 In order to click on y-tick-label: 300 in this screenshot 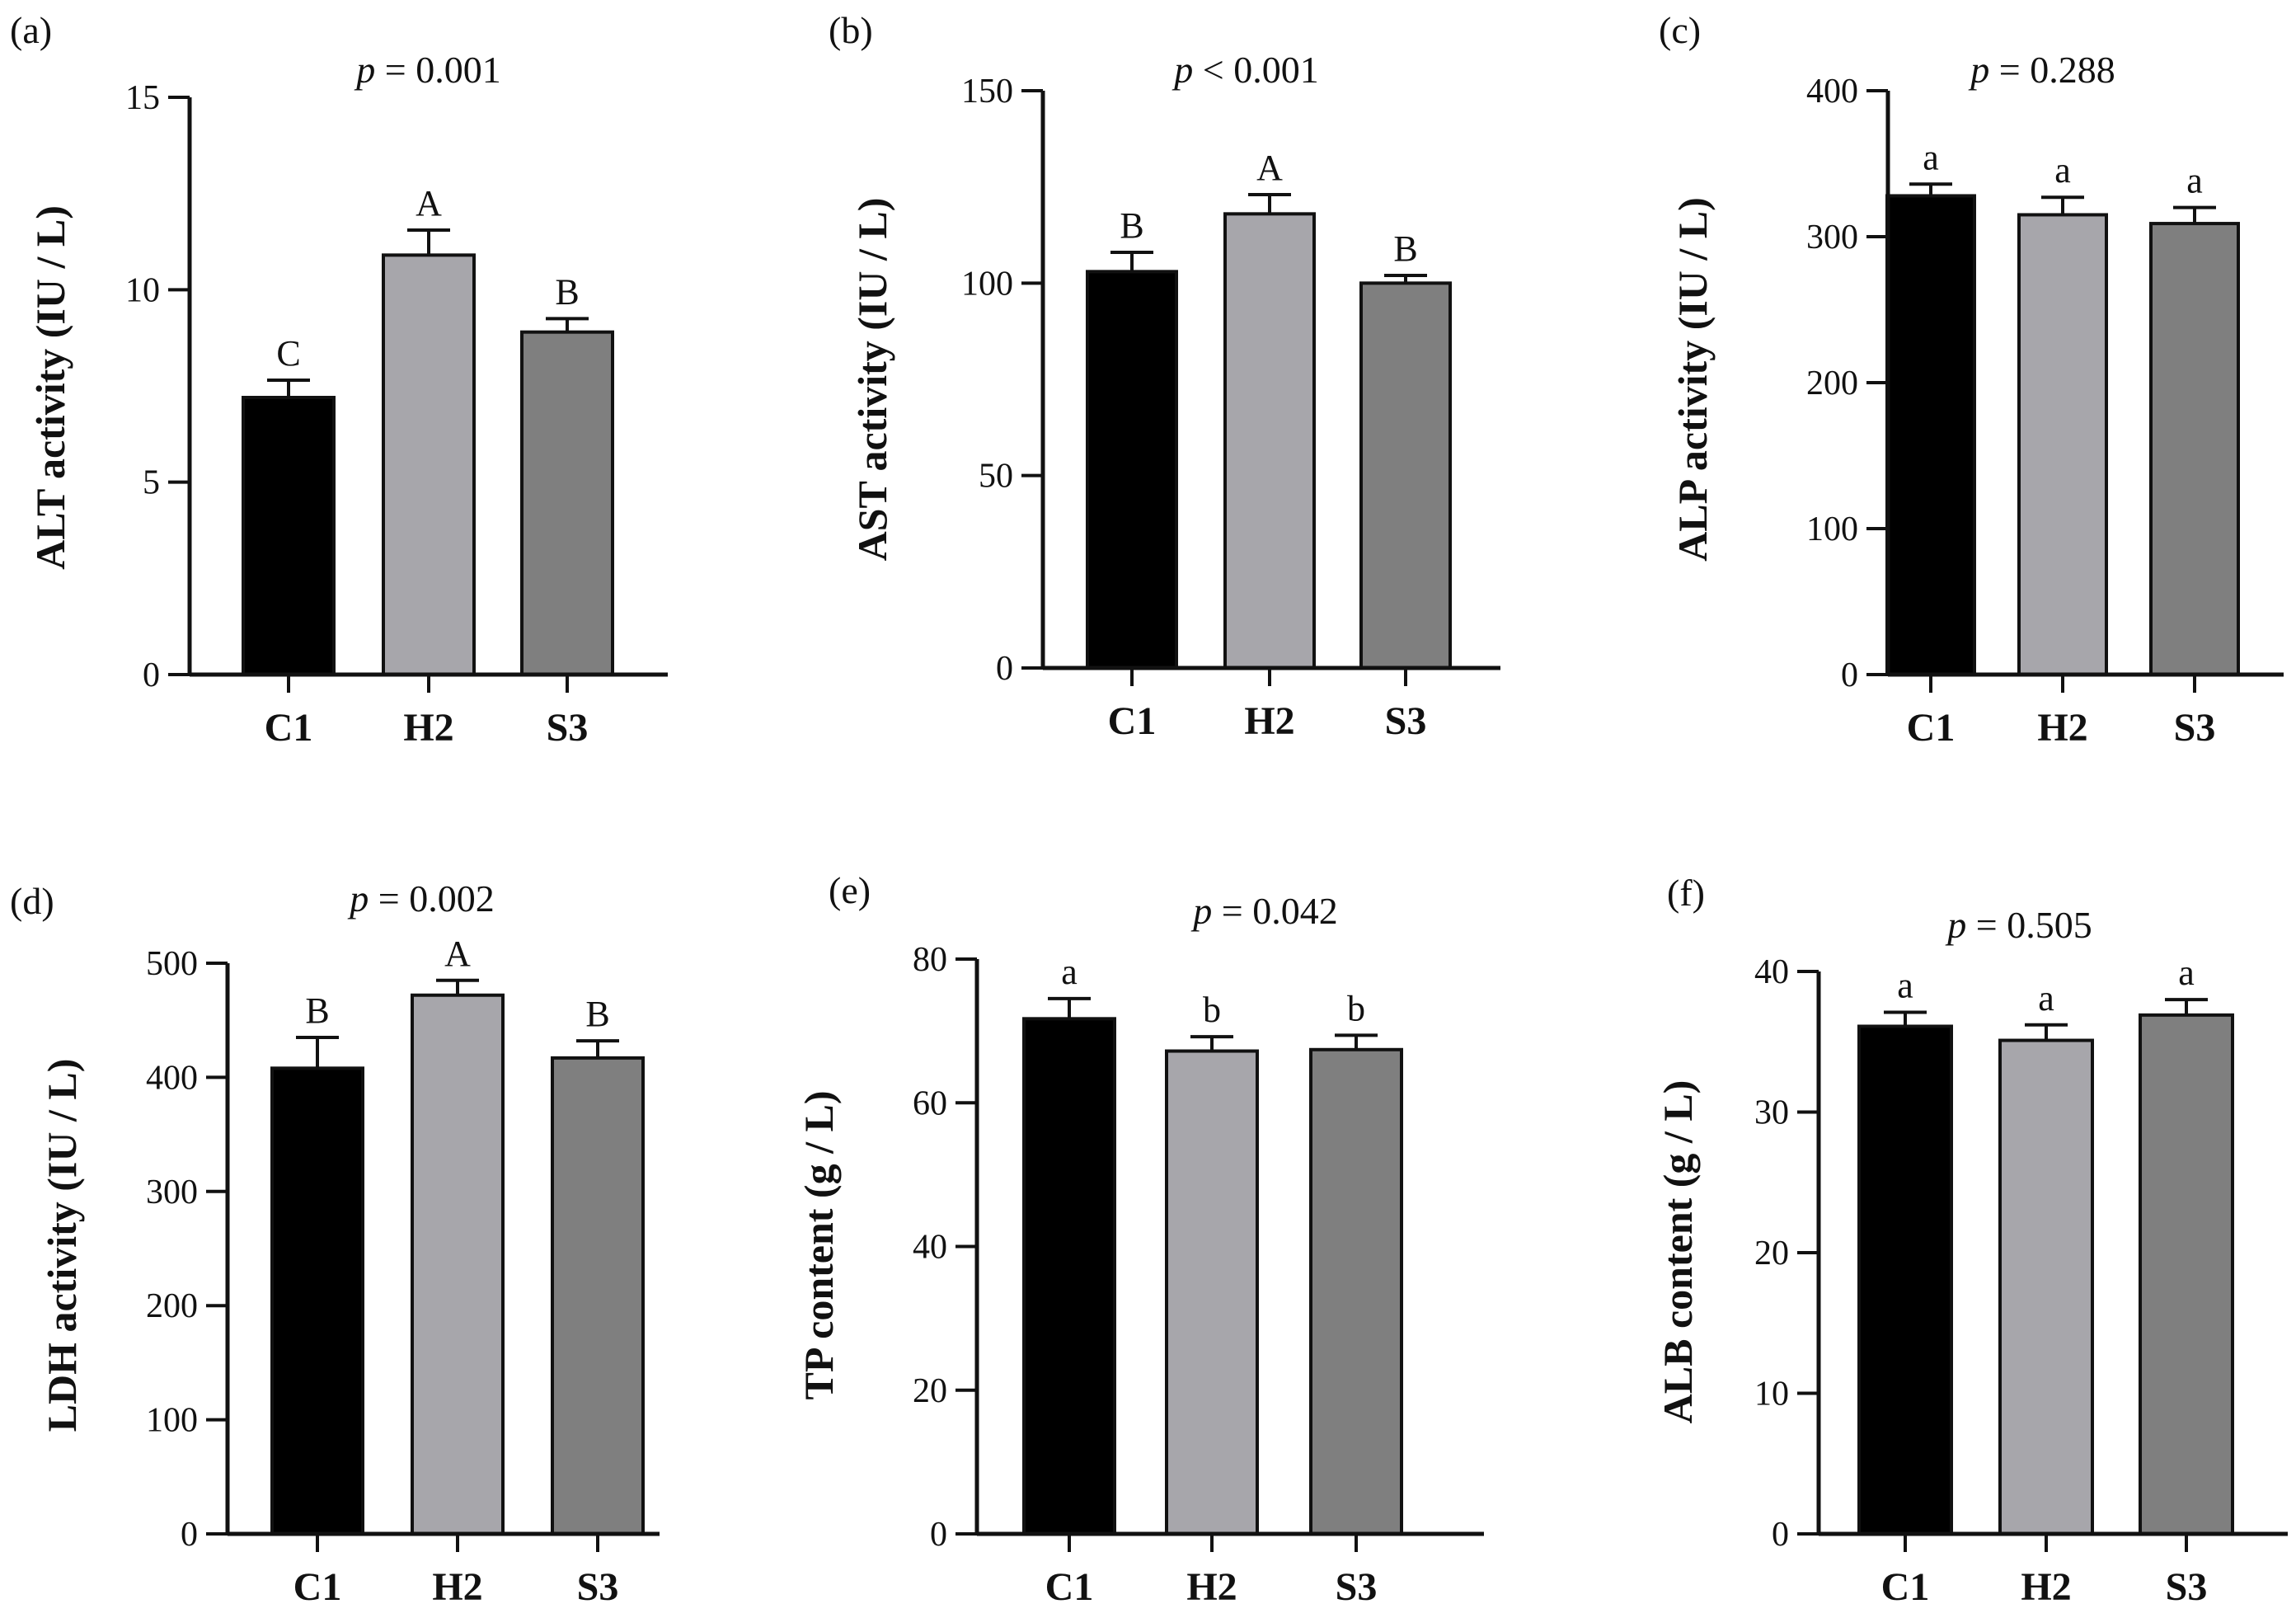, I will do `click(172, 1192)`.